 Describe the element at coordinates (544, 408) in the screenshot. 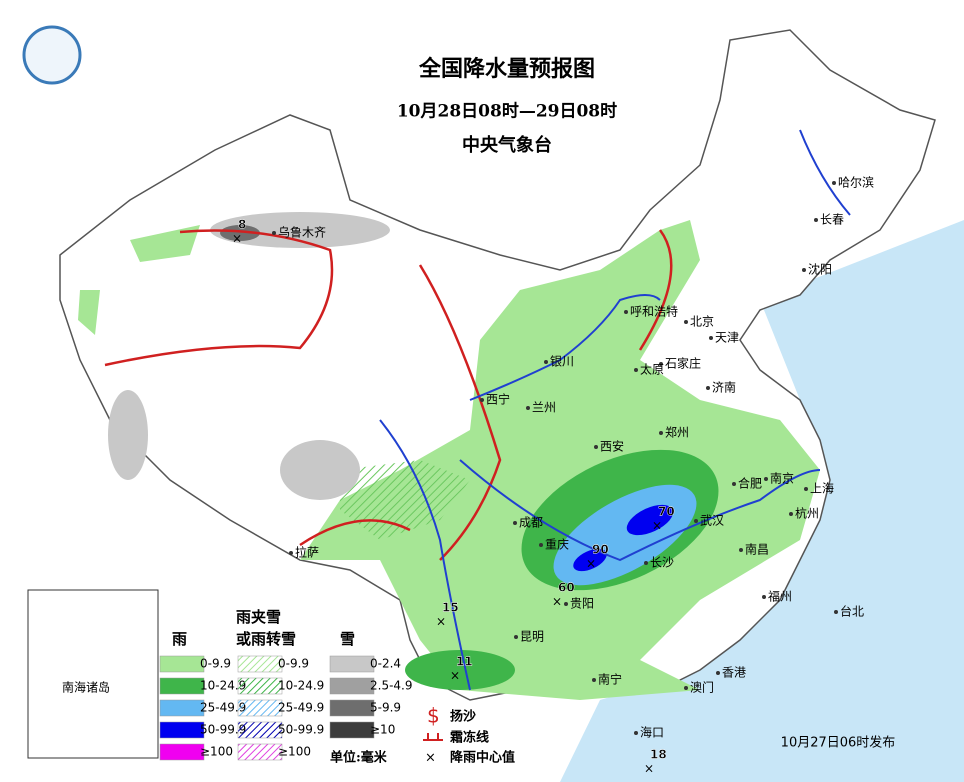

I see `city-label: 兰州` at that location.